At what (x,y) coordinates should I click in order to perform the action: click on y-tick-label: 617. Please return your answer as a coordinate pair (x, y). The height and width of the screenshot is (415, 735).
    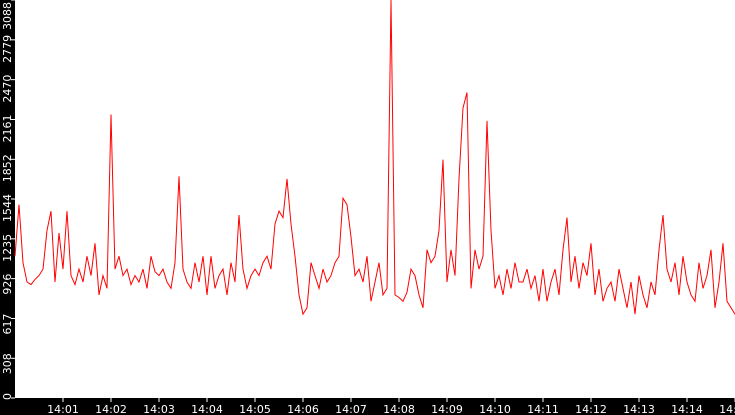
    Looking at the image, I should click on (7, 323).